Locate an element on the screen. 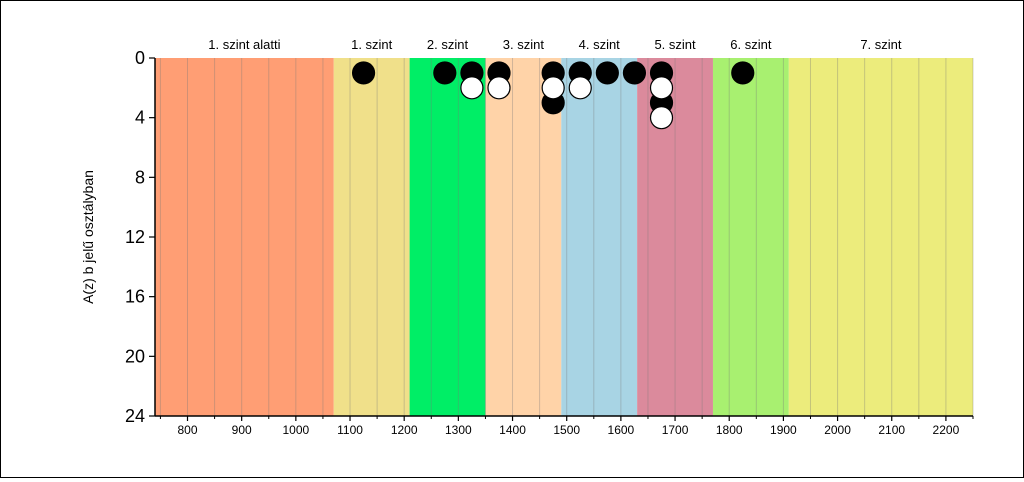 The width and height of the screenshot is (1024, 482). y-tick-label: 16 is located at coordinates (135, 297).